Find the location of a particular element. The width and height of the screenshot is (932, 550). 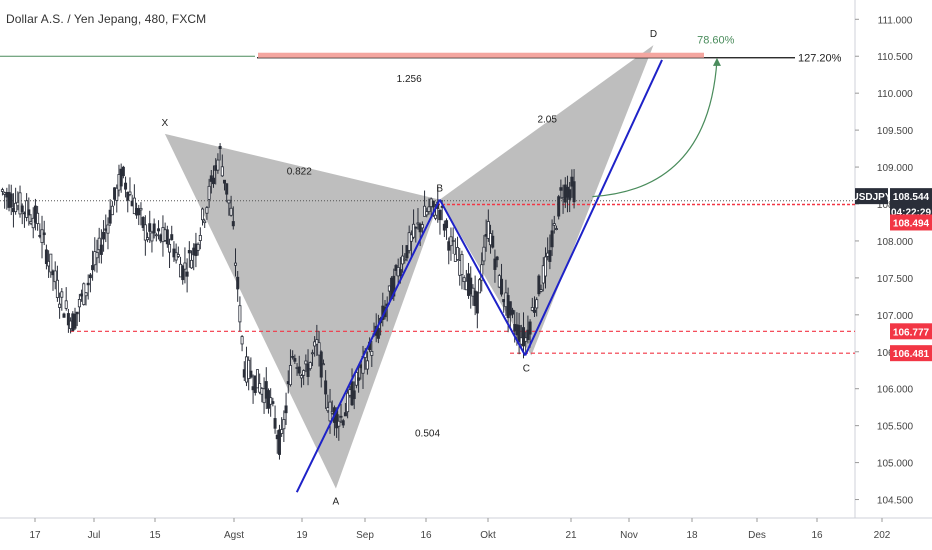

time-tick-label: Agst is located at coordinates (234, 535).